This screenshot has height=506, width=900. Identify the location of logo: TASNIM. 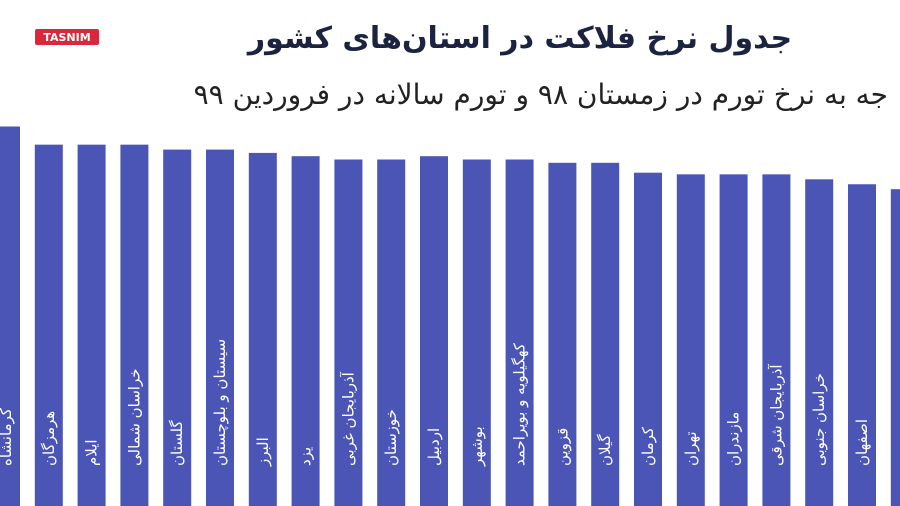
(66, 37).